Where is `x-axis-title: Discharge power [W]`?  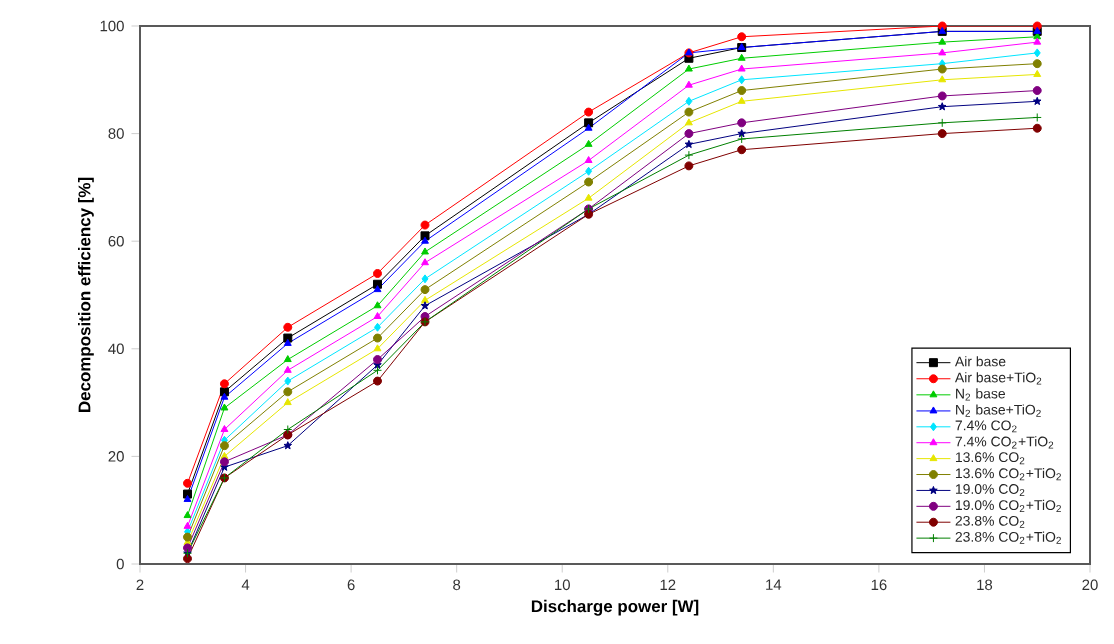 x-axis-title: Discharge power [W] is located at coordinates (615, 607).